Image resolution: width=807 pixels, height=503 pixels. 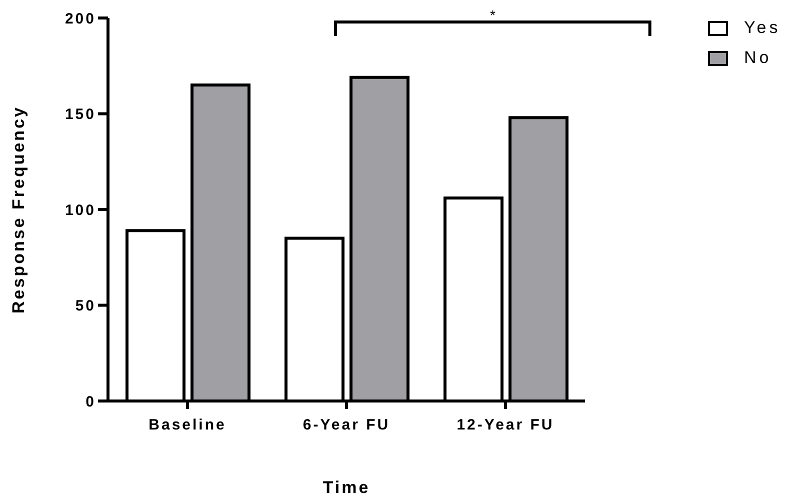 What do you see at coordinates (91, 401) in the screenshot?
I see `y-tick-label: 0` at bounding box center [91, 401].